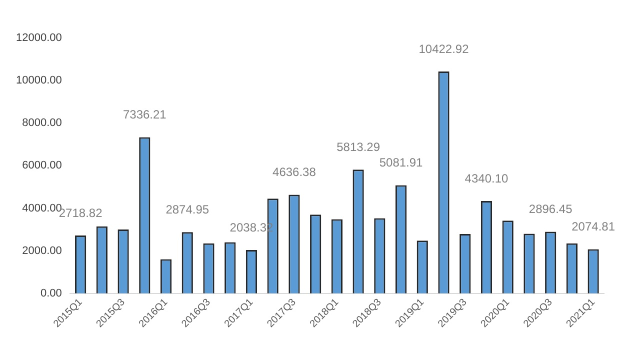  What do you see at coordinates (51, 293) in the screenshot?
I see `y-tick-label: 0.00` at bounding box center [51, 293].